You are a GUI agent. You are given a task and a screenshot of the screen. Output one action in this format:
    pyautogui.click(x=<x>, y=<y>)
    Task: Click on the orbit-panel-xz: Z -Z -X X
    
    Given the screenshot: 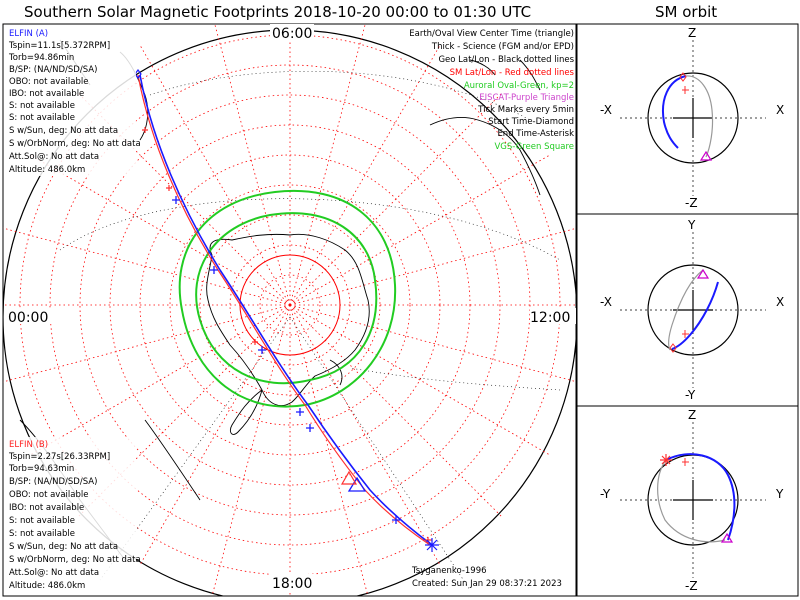 What is the action you would take?
    pyautogui.click(x=692, y=118)
    